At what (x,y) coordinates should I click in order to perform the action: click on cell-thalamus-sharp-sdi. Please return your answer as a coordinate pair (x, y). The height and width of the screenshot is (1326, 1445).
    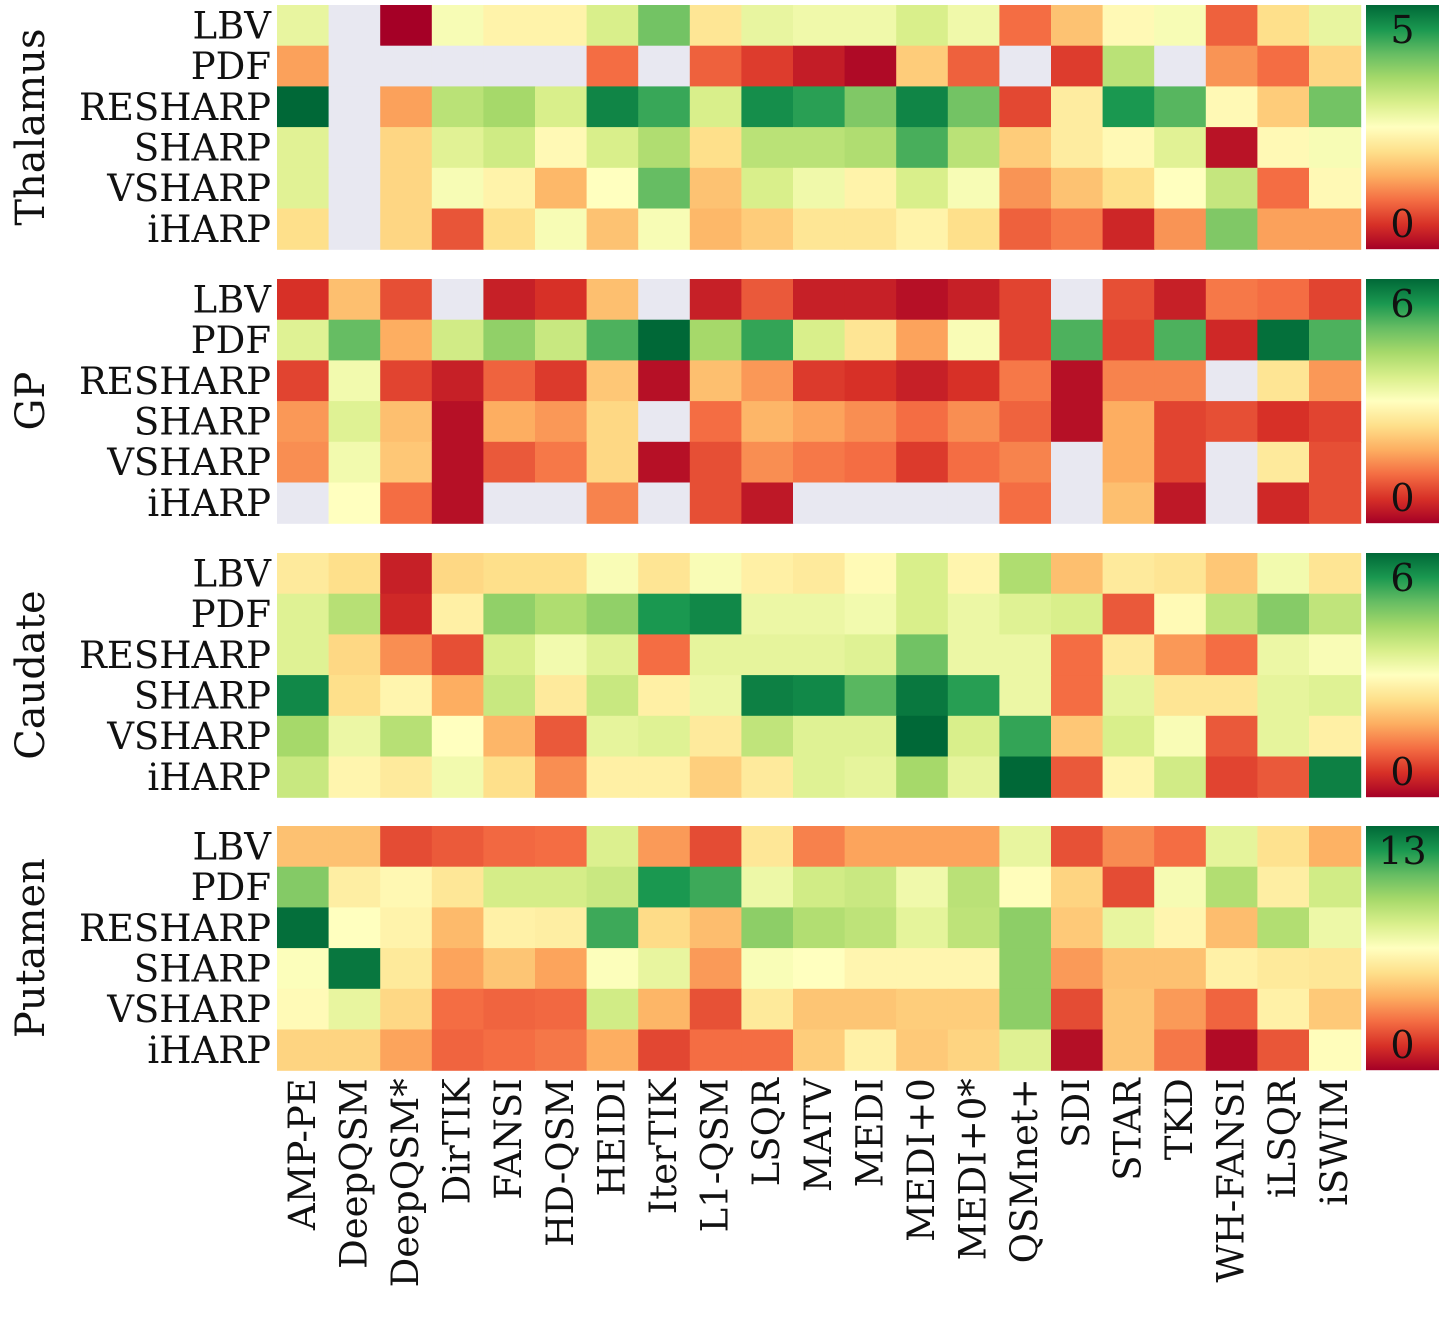
    Looking at the image, I should click on (1077, 148).